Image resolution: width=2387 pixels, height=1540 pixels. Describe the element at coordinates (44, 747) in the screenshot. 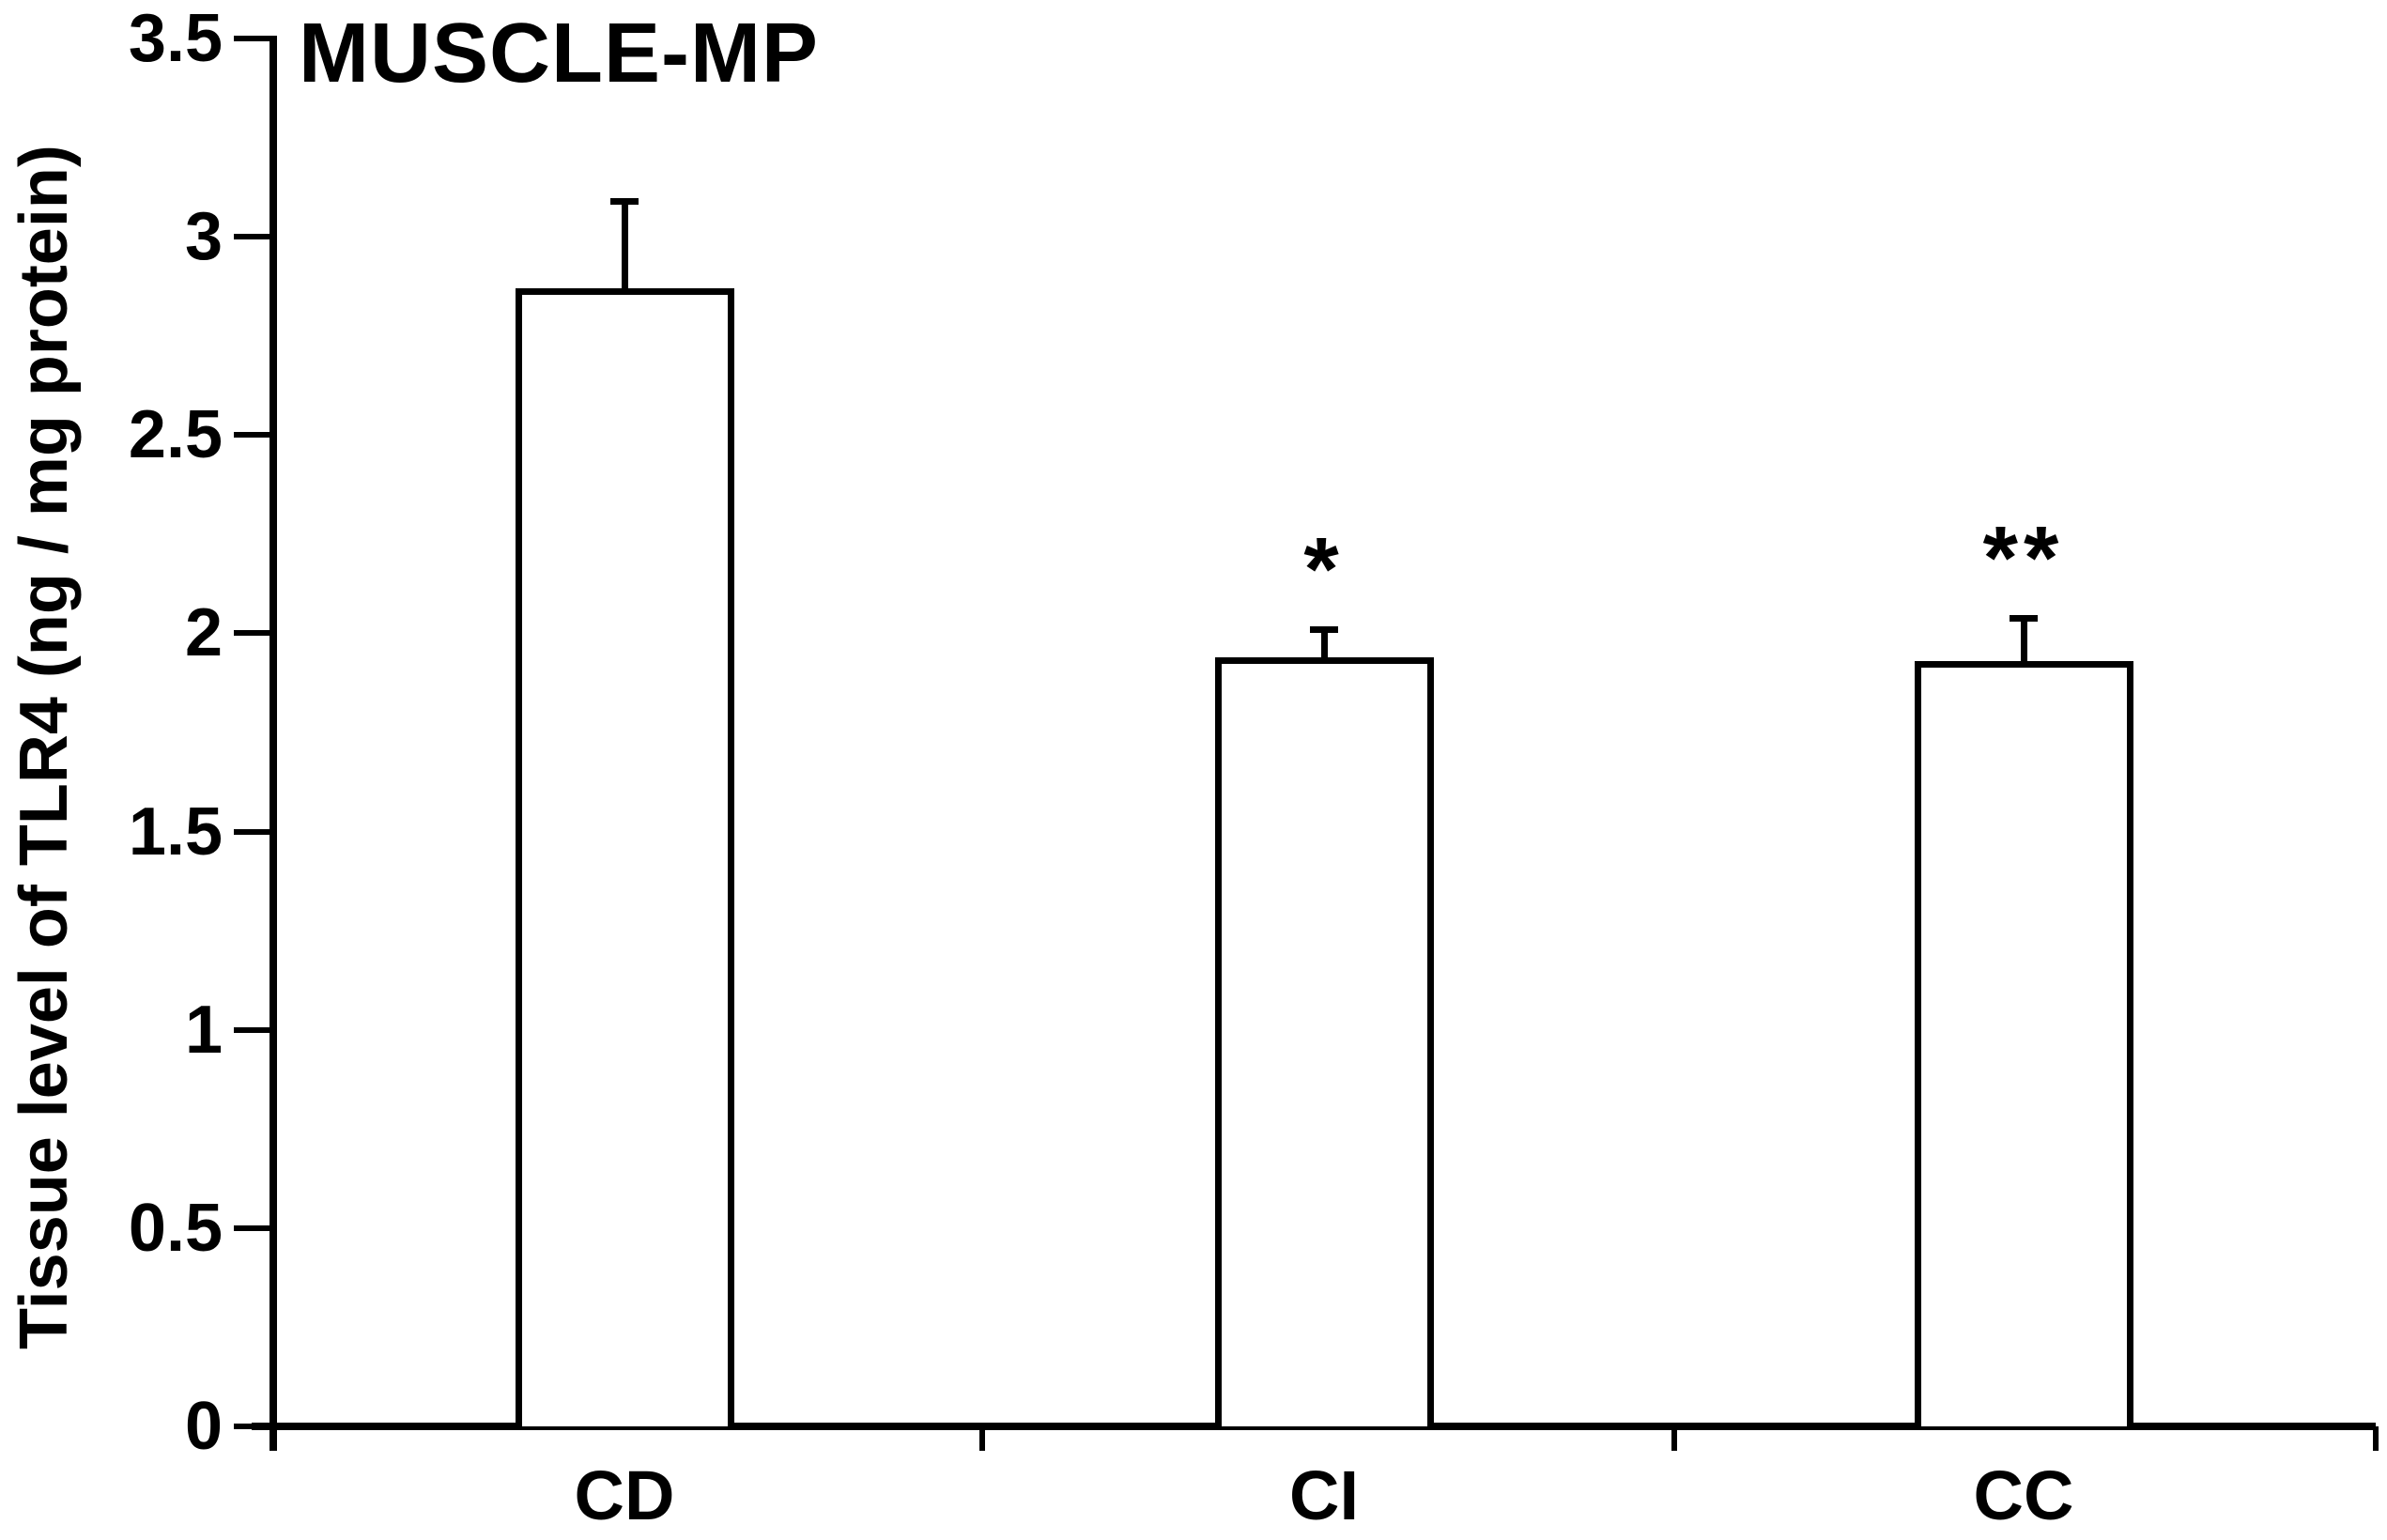

I see `y-axis-label: Tissue level of TLR4 (ng / mg protein)` at that location.